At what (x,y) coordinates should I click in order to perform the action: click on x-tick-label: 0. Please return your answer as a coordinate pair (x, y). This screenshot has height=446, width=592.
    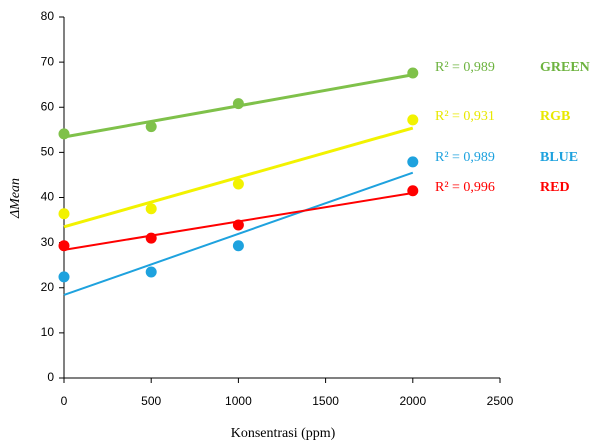
    Looking at the image, I should click on (64, 401).